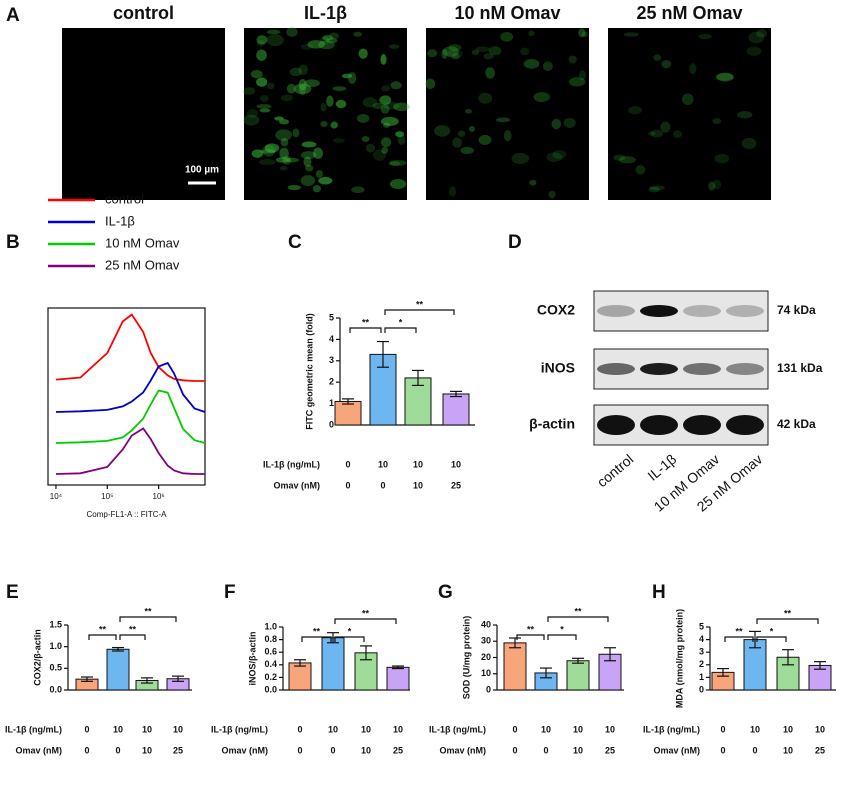 This screenshot has height=787, width=858. Describe the element at coordinates (556, 310) in the screenshot. I see `blot-row-label: COX2` at that location.